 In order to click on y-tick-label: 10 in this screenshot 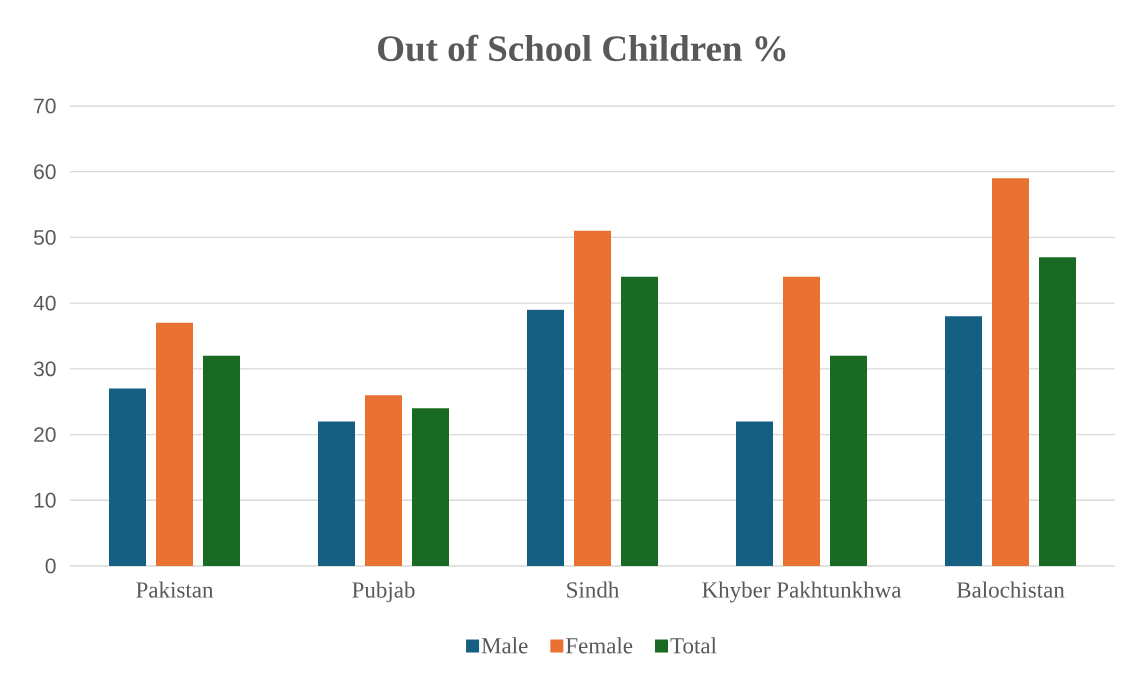, I will do `click(45, 500)`.